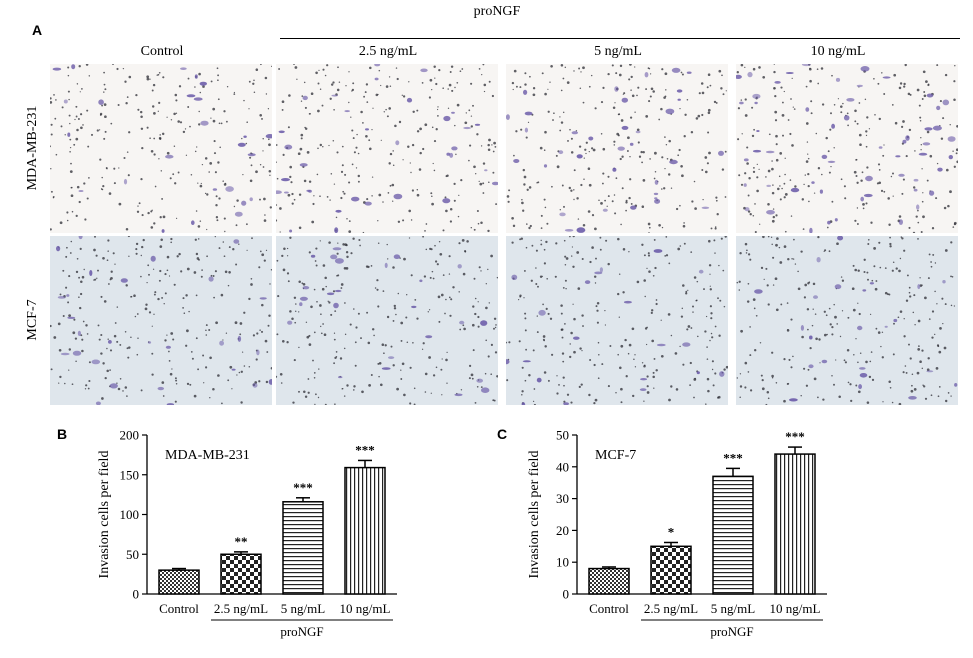 This screenshot has width=973, height=658. What do you see at coordinates (161, 148) in the screenshot?
I see `micrograph-r1-c1` at bounding box center [161, 148].